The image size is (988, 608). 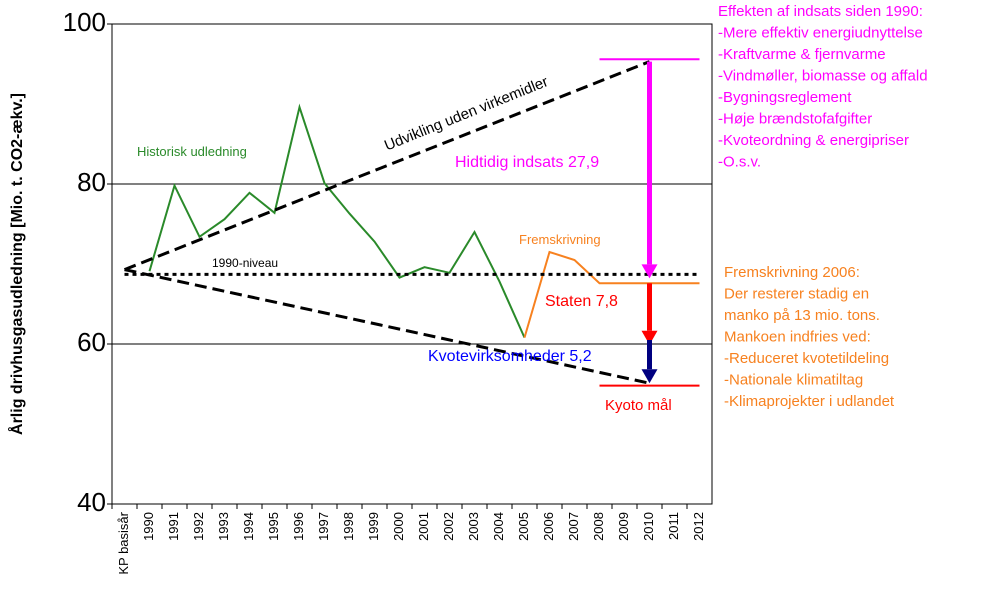 I want to click on annotation-line: Effekten af indsats siden 1990:, so click(x=820, y=11).